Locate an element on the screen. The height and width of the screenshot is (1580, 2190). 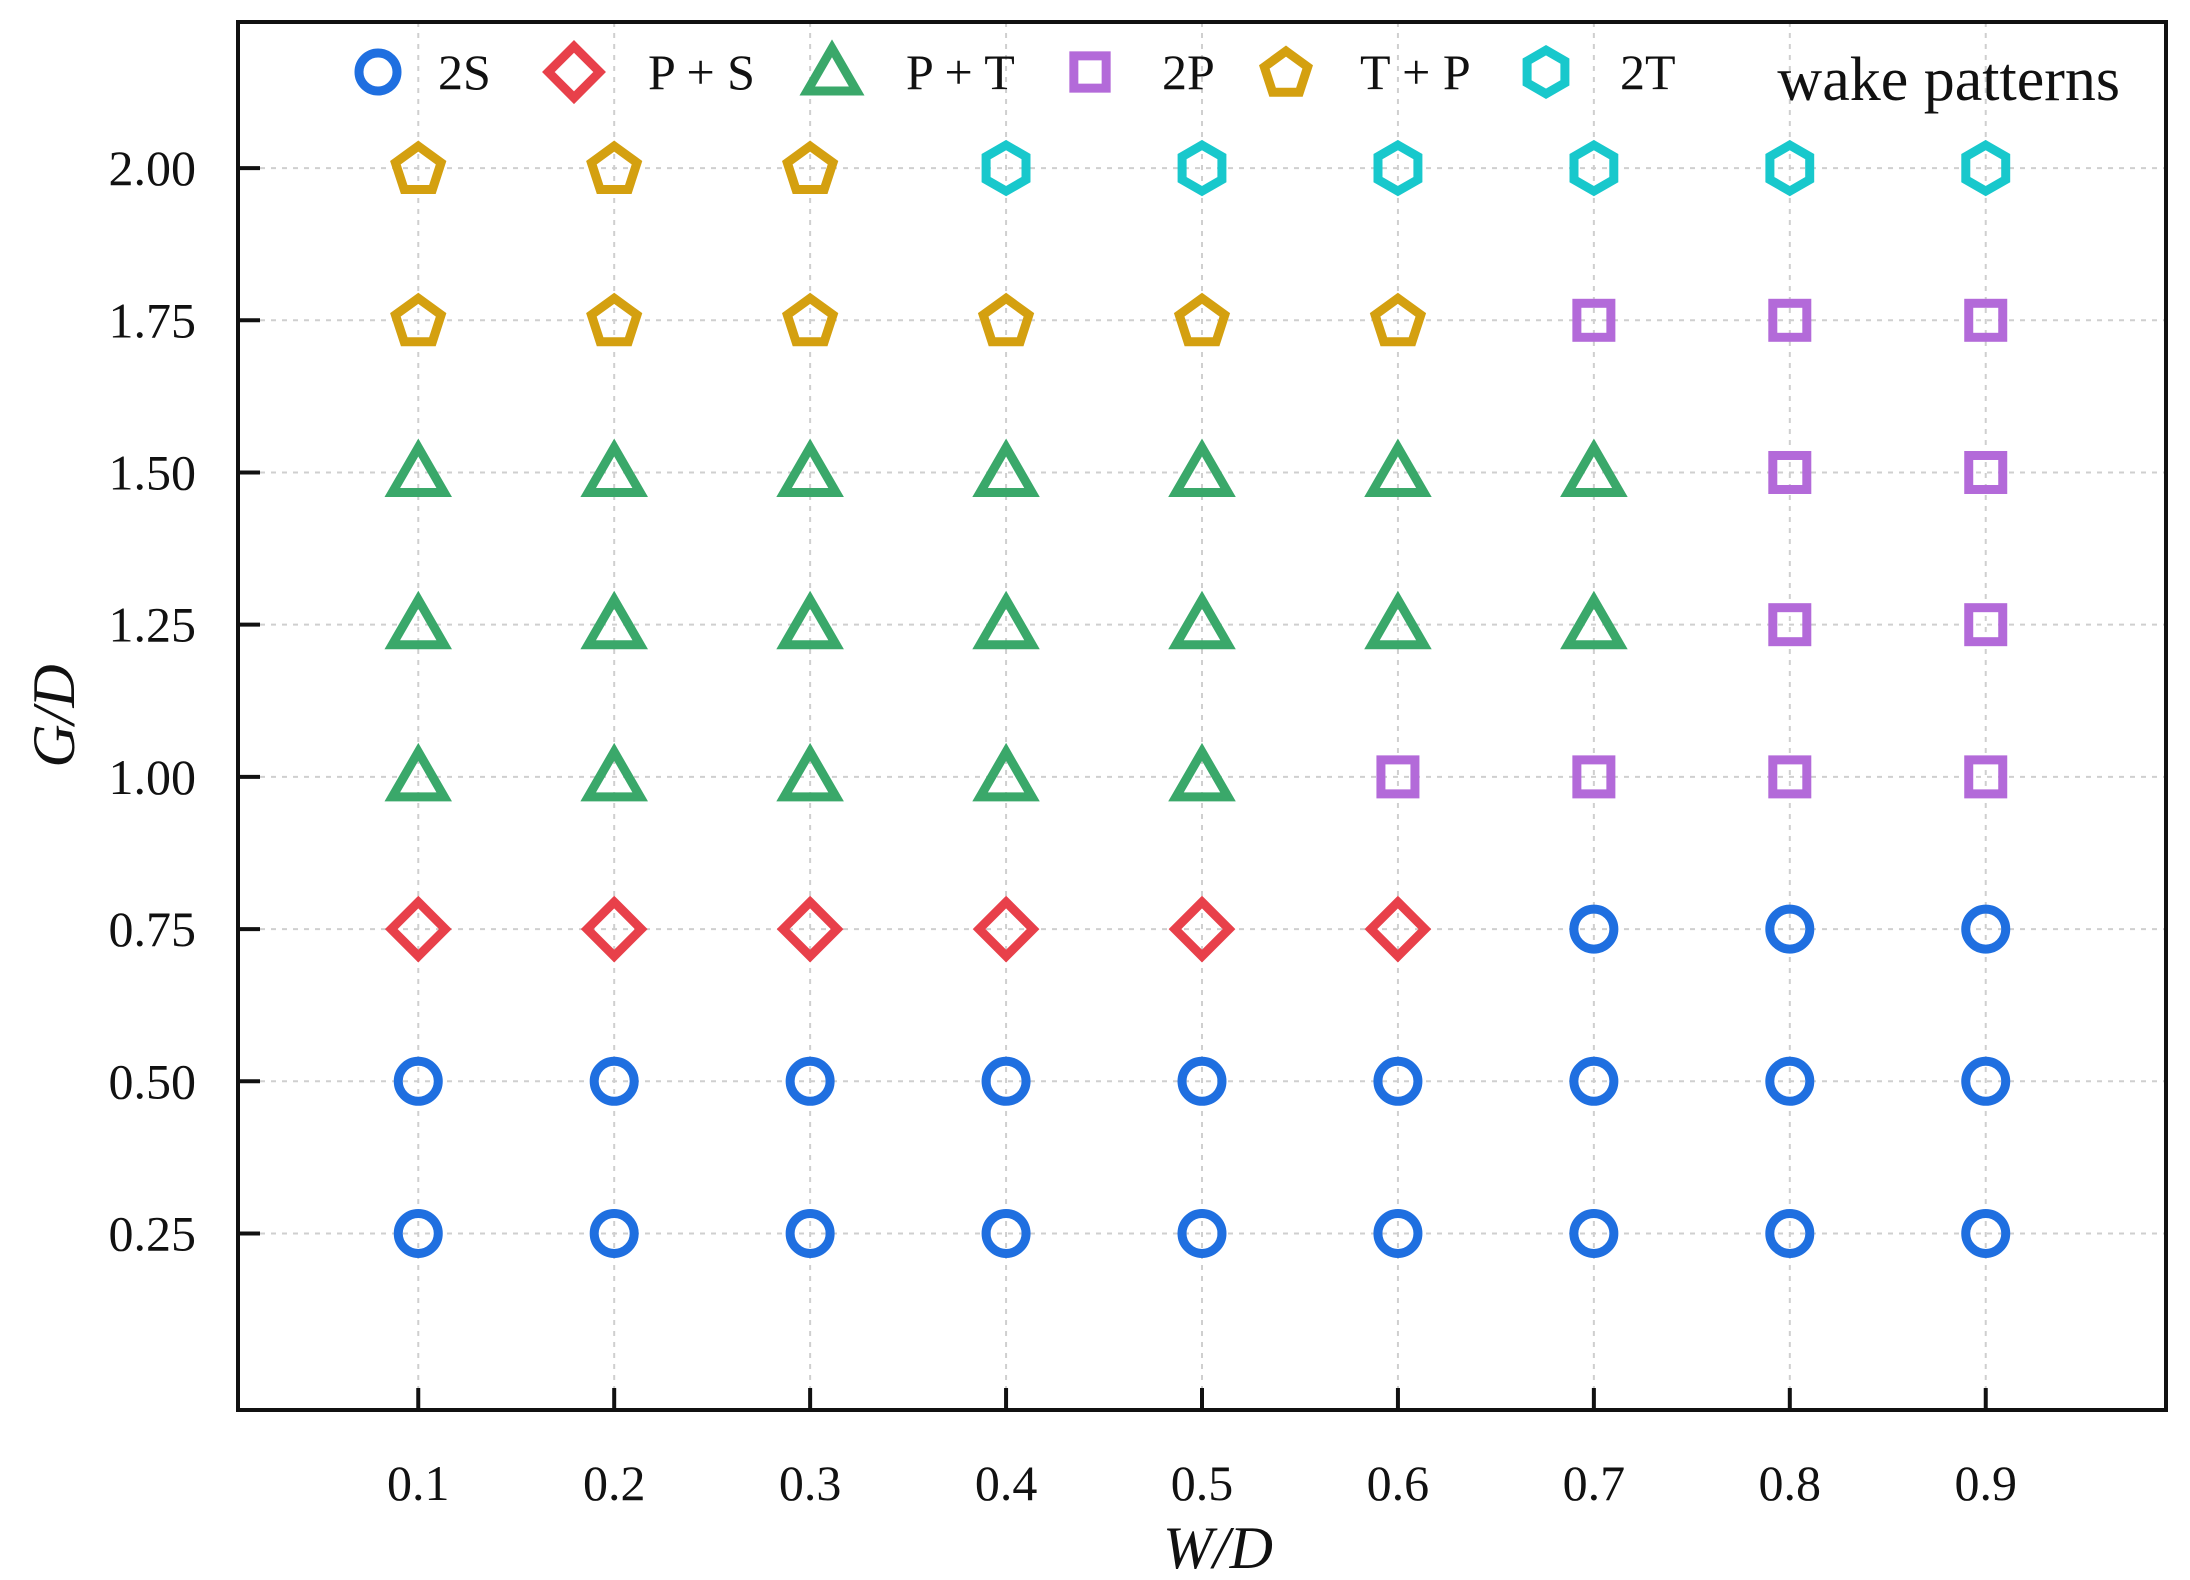
y-tick-label: 2.00 is located at coordinates (153, 168).